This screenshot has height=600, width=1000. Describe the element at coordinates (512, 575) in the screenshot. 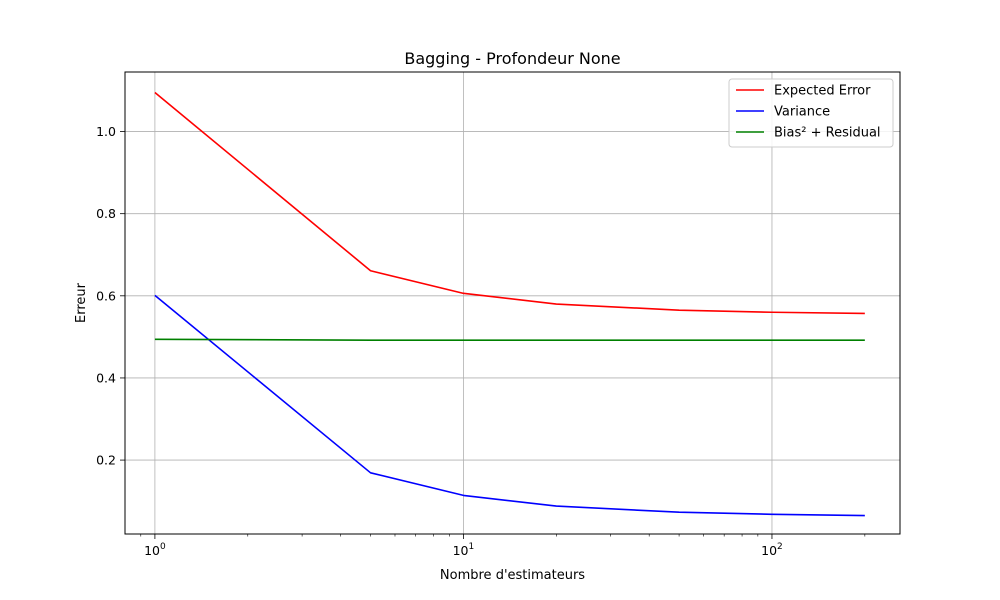

I see `x-axis-label: Nombre d'estimateurs` at that location.